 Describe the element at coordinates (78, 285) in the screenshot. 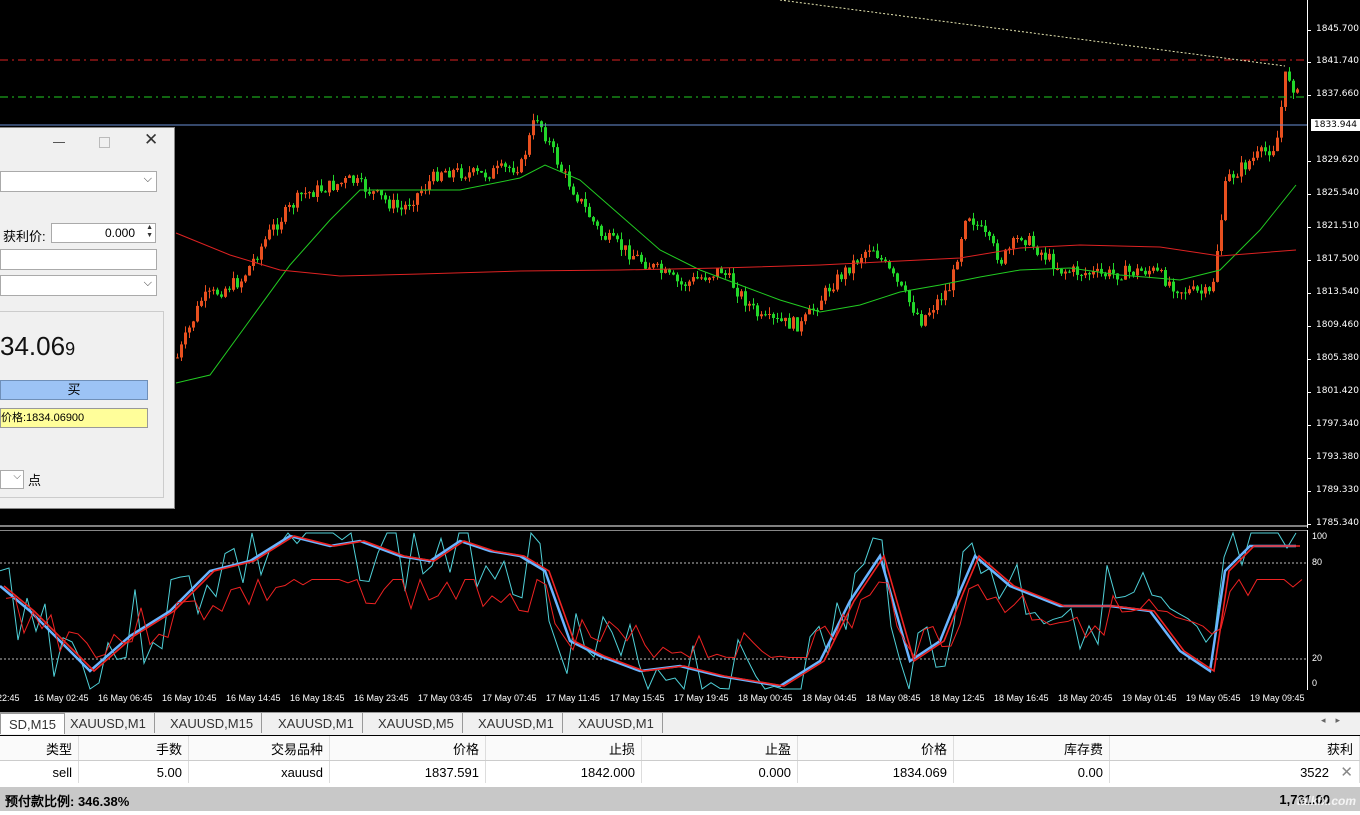

I see `type-select: ⌵` at that location.